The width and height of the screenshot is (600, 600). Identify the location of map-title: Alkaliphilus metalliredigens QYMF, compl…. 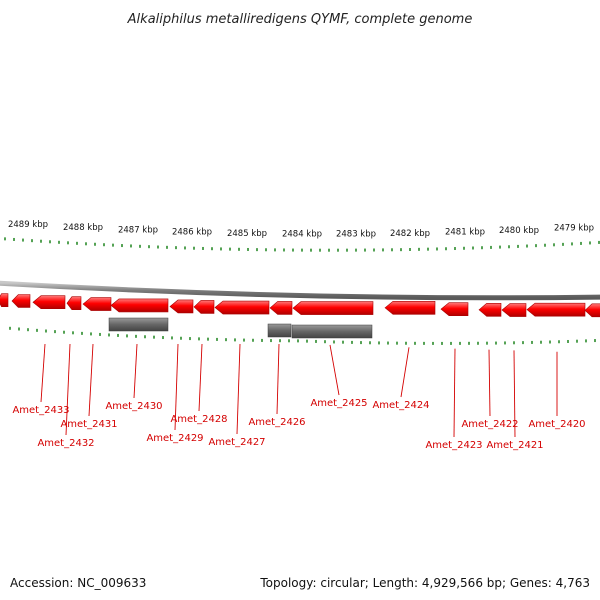
(300, 19).